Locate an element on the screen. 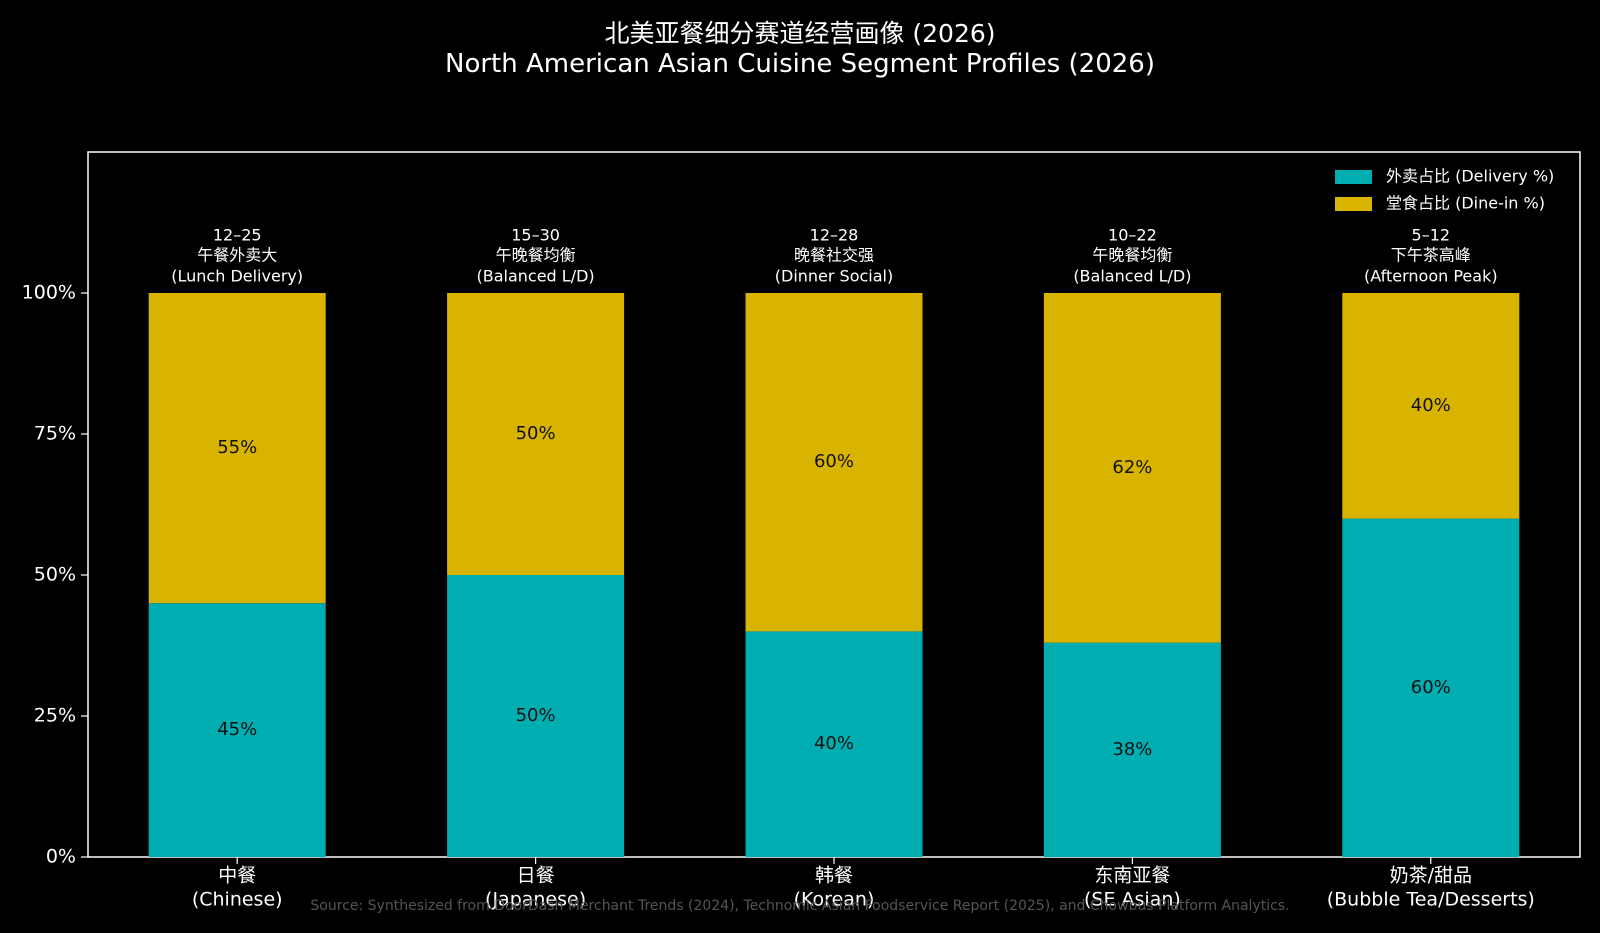  annotation-price-range: 15–30 is located at coordinates (535, 235).